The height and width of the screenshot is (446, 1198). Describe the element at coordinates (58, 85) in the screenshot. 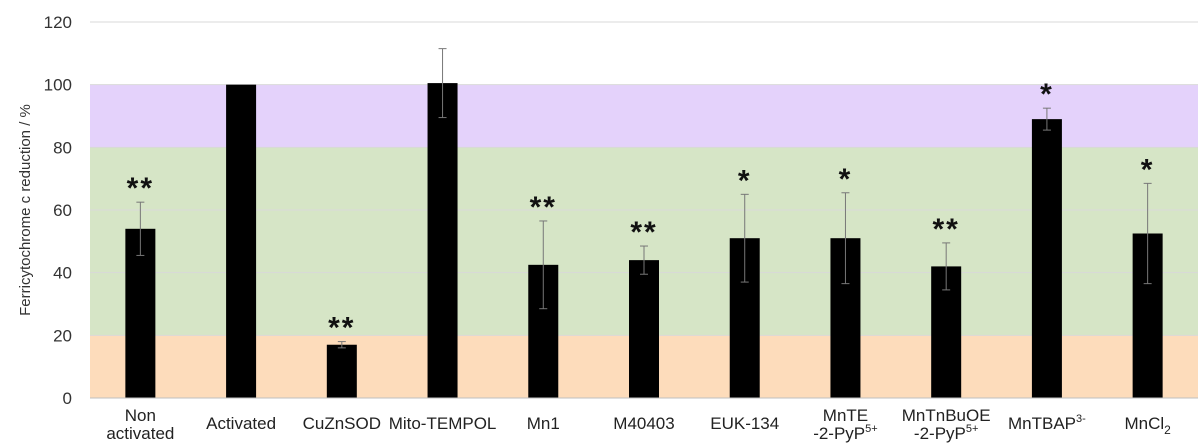

I see `y-tick-label: 100` at that location.